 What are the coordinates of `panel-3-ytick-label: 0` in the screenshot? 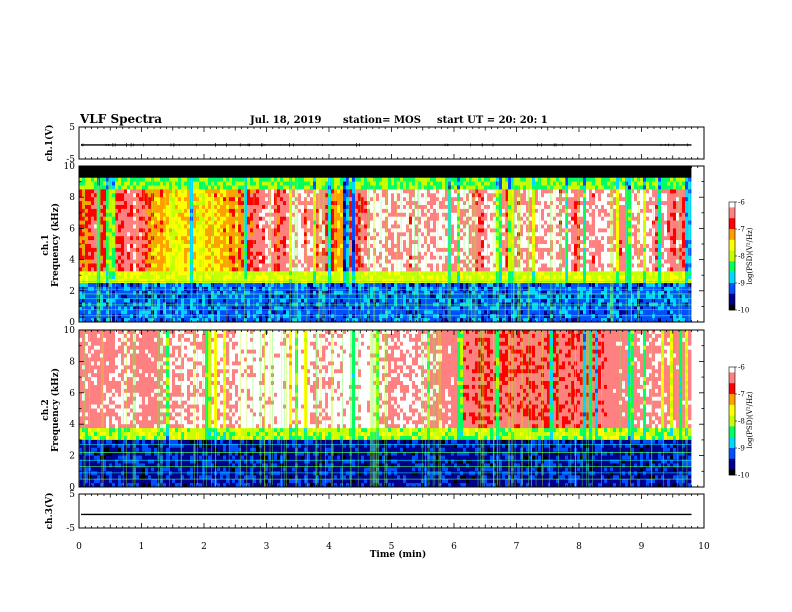 It's located at (72, 488).